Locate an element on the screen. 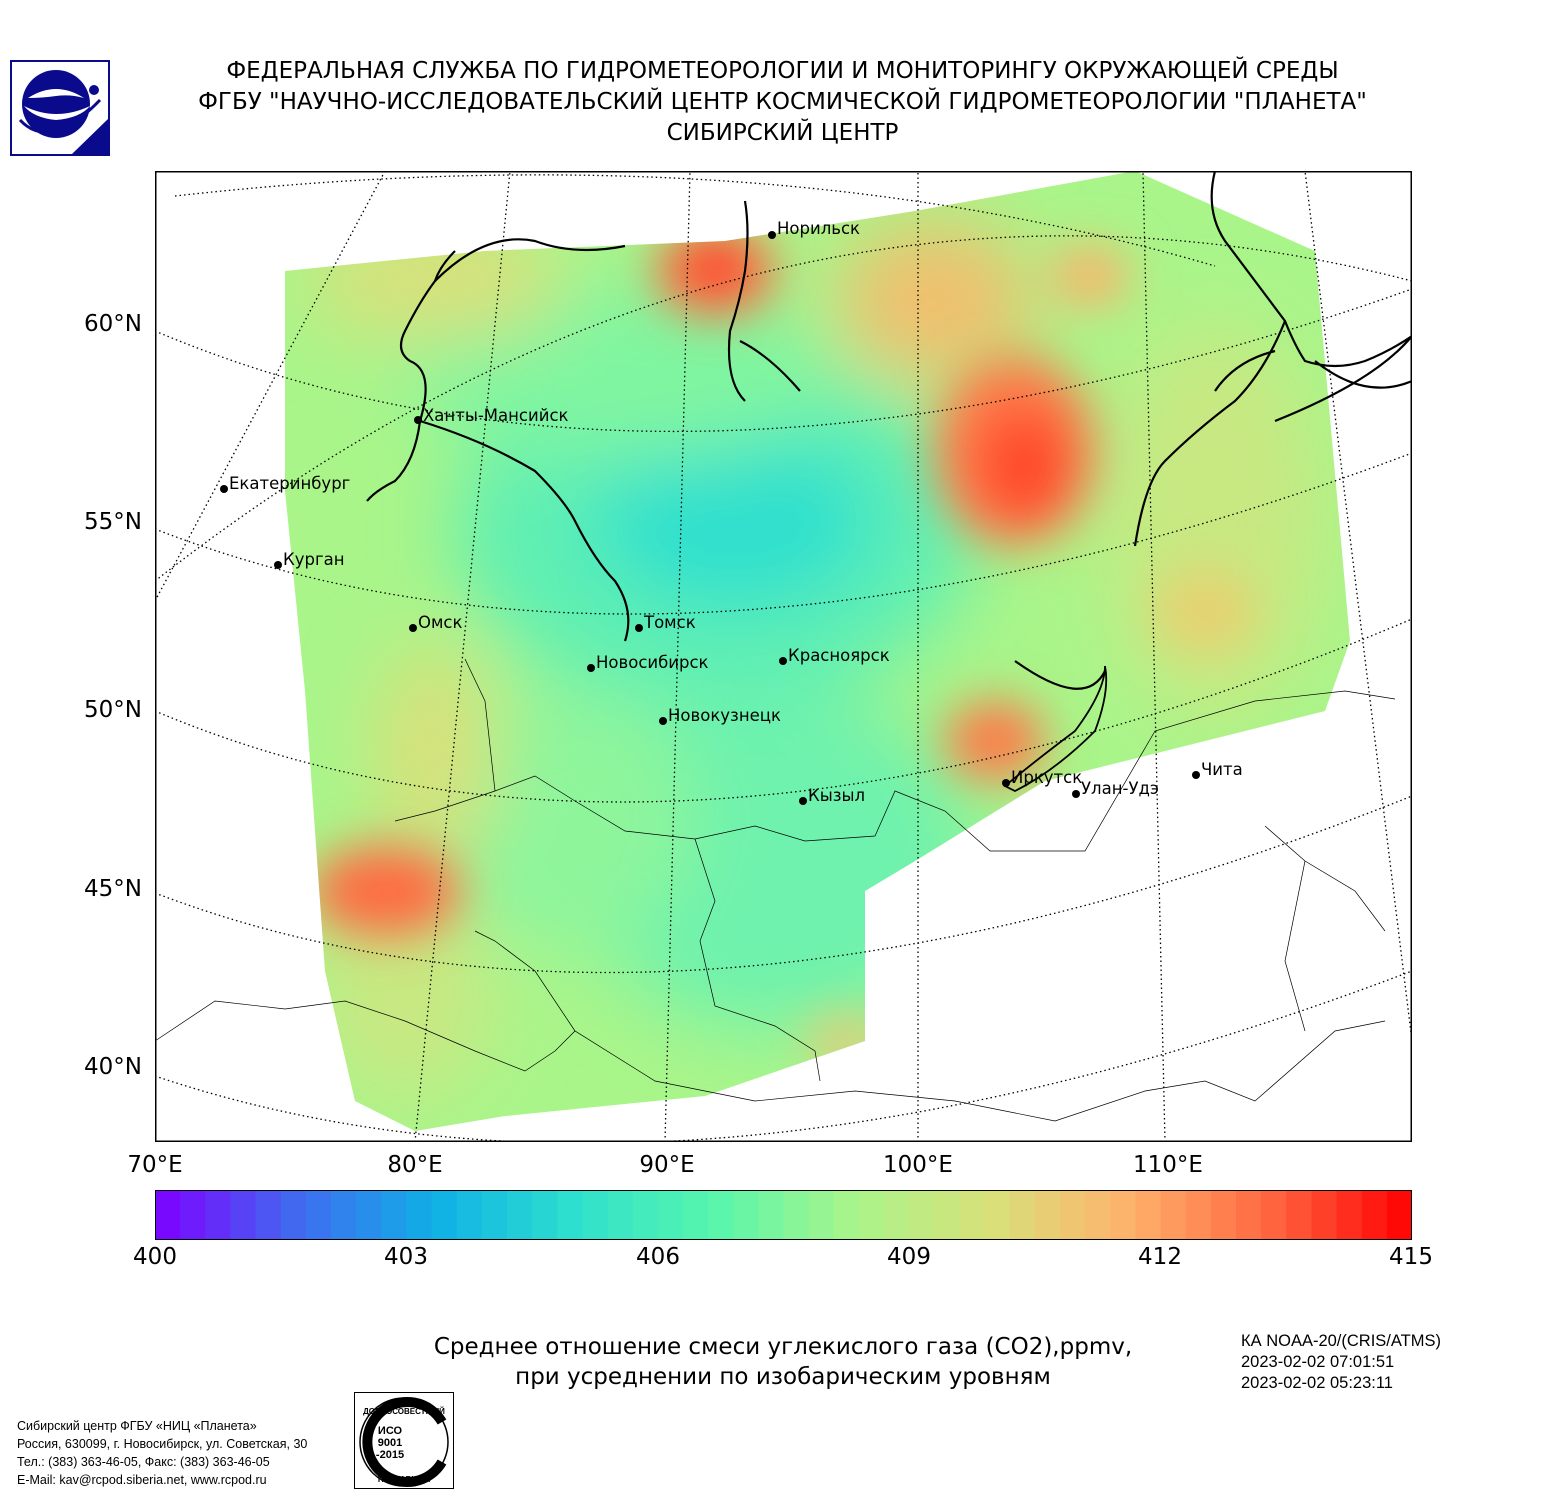 The height and width of the screenshot is (1500, 1550). city-khanty-mansiysk: Ханты-Мансийск is located at coordinates (491, 415).